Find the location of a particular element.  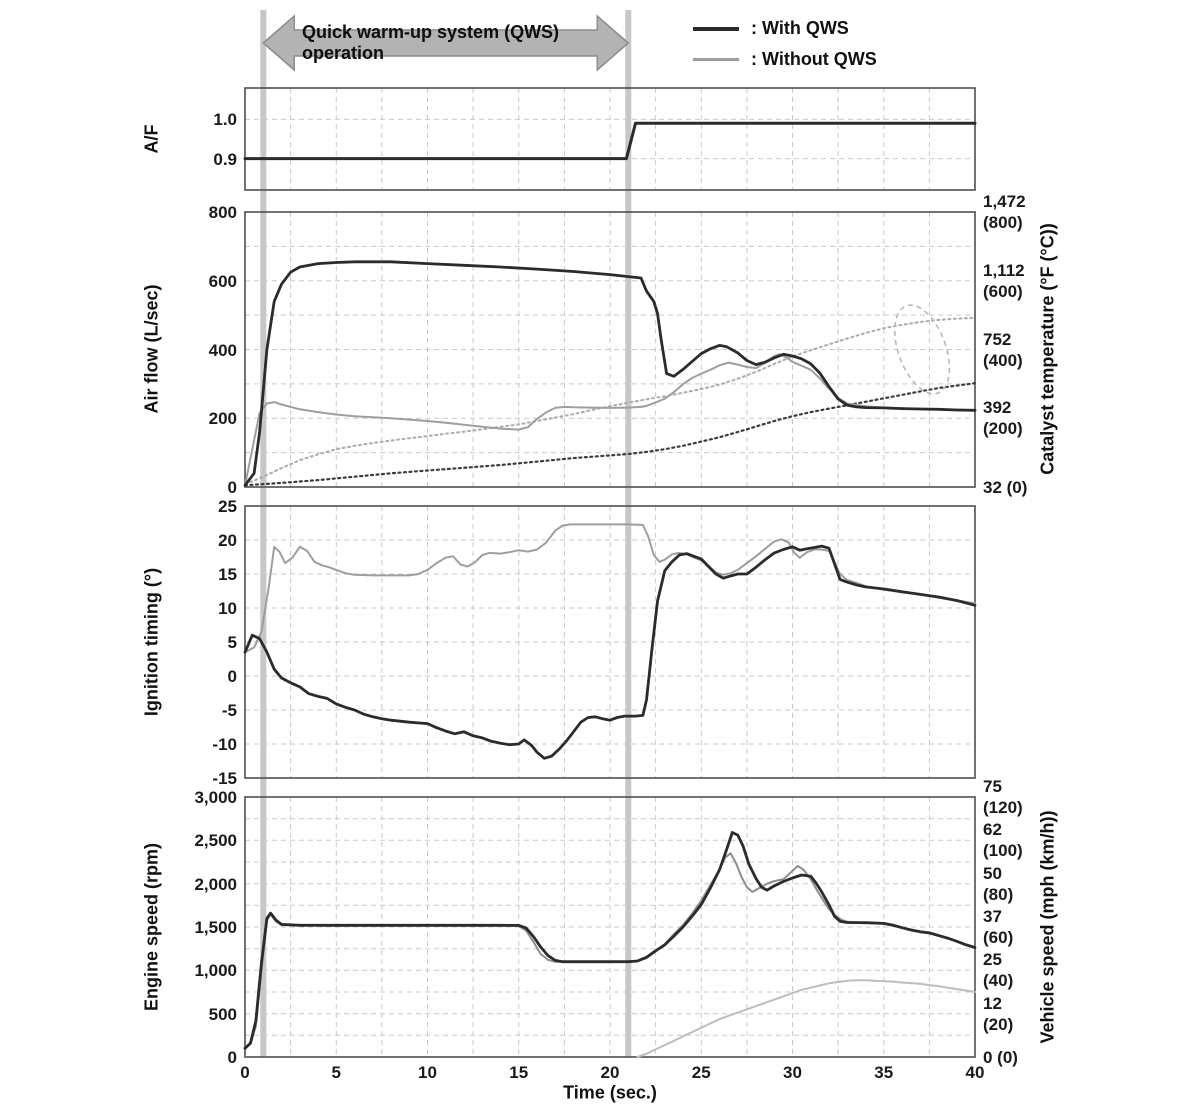

y-axis-title-engine-speed: Engine speed (rpm) is located at coordinates (151, 927).